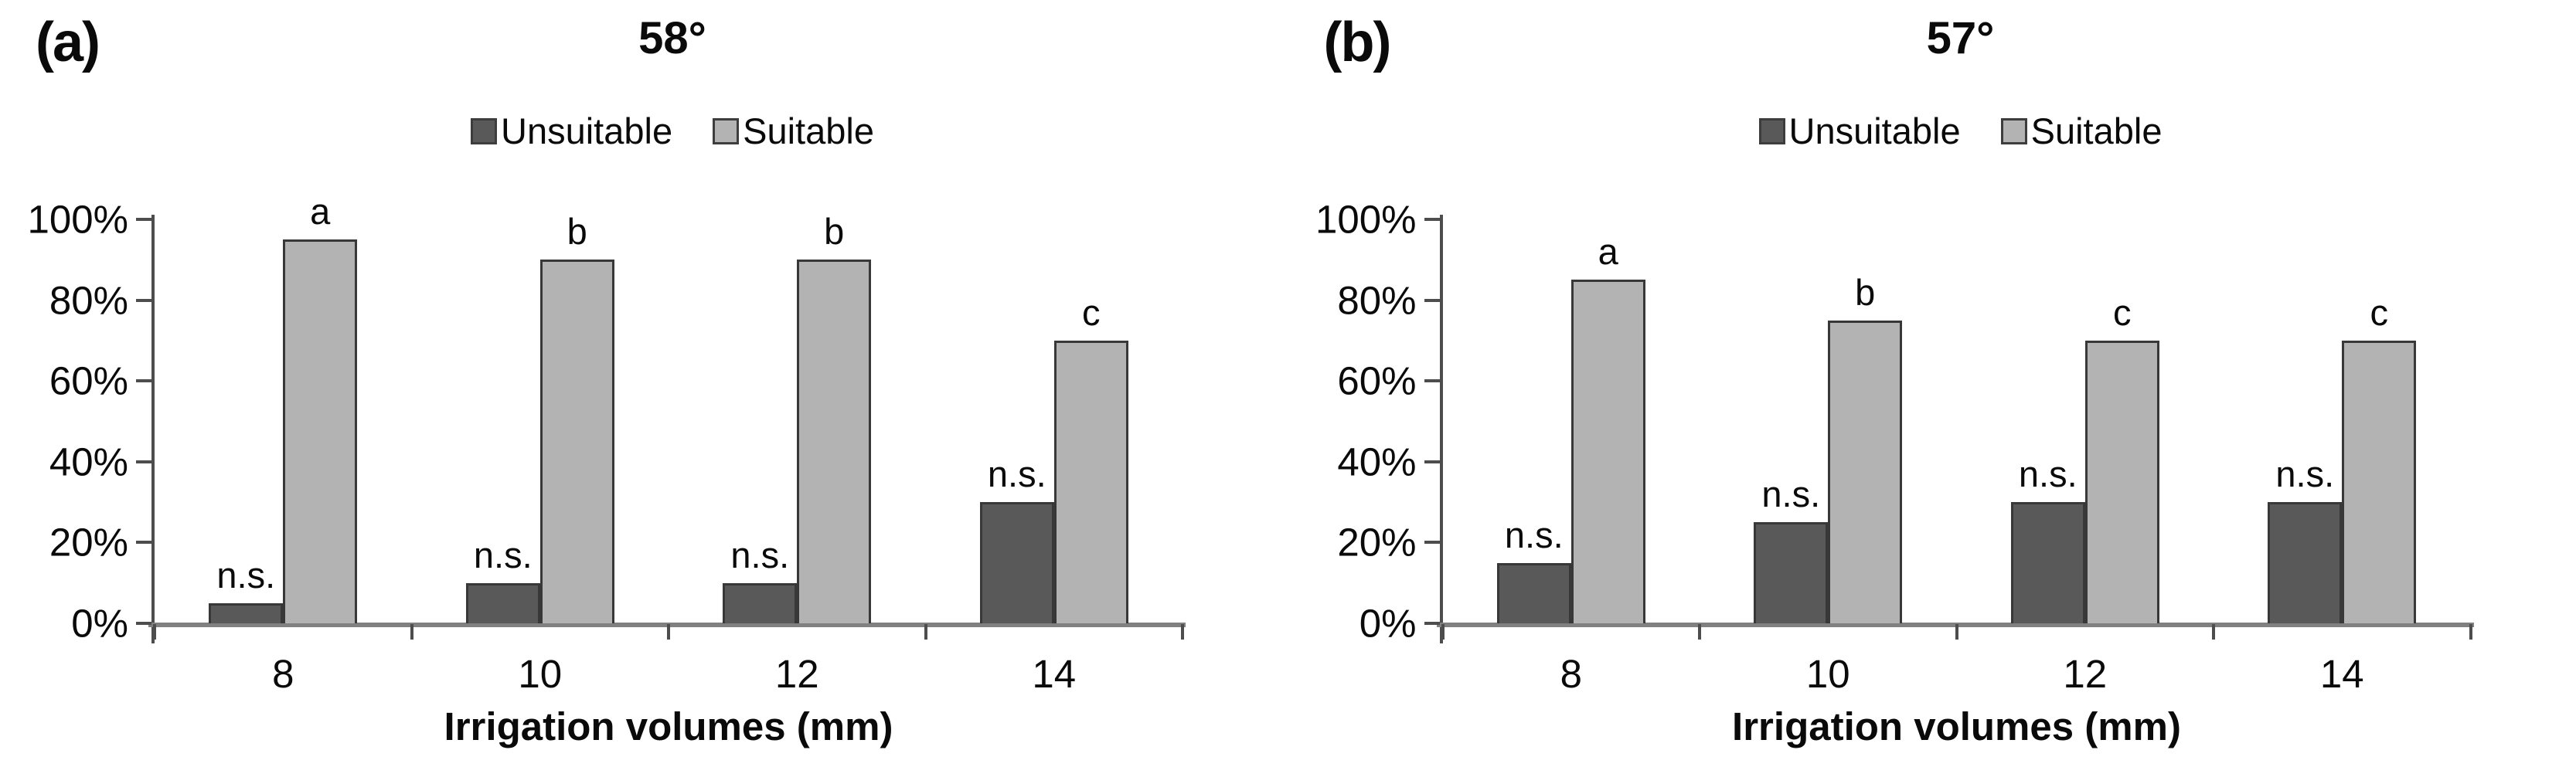  What do you see at coordinates (668, 726) in the screenshot?
I see `x-axis-title: Irrigation volumes (mm)` at bounding box center [668, 726].